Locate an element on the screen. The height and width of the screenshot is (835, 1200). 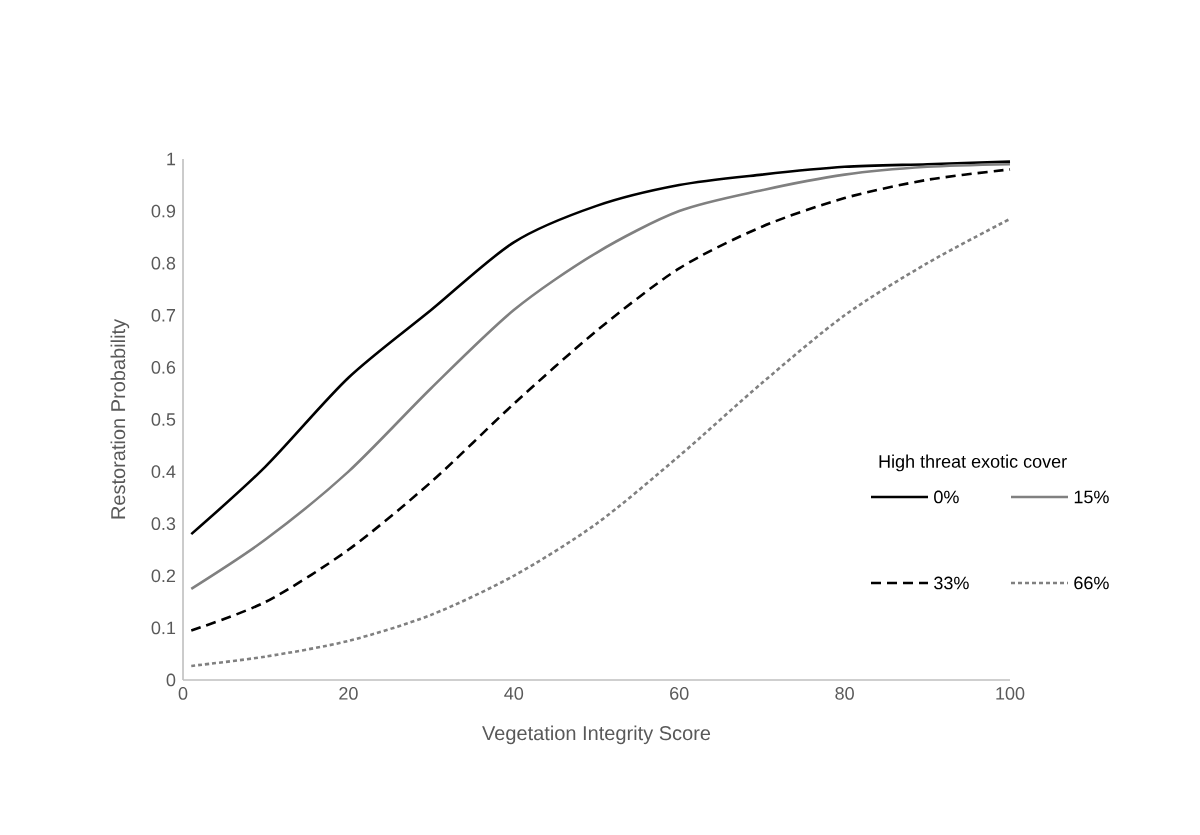
y-tick-label: 1 is located at coordinates (171, 159).